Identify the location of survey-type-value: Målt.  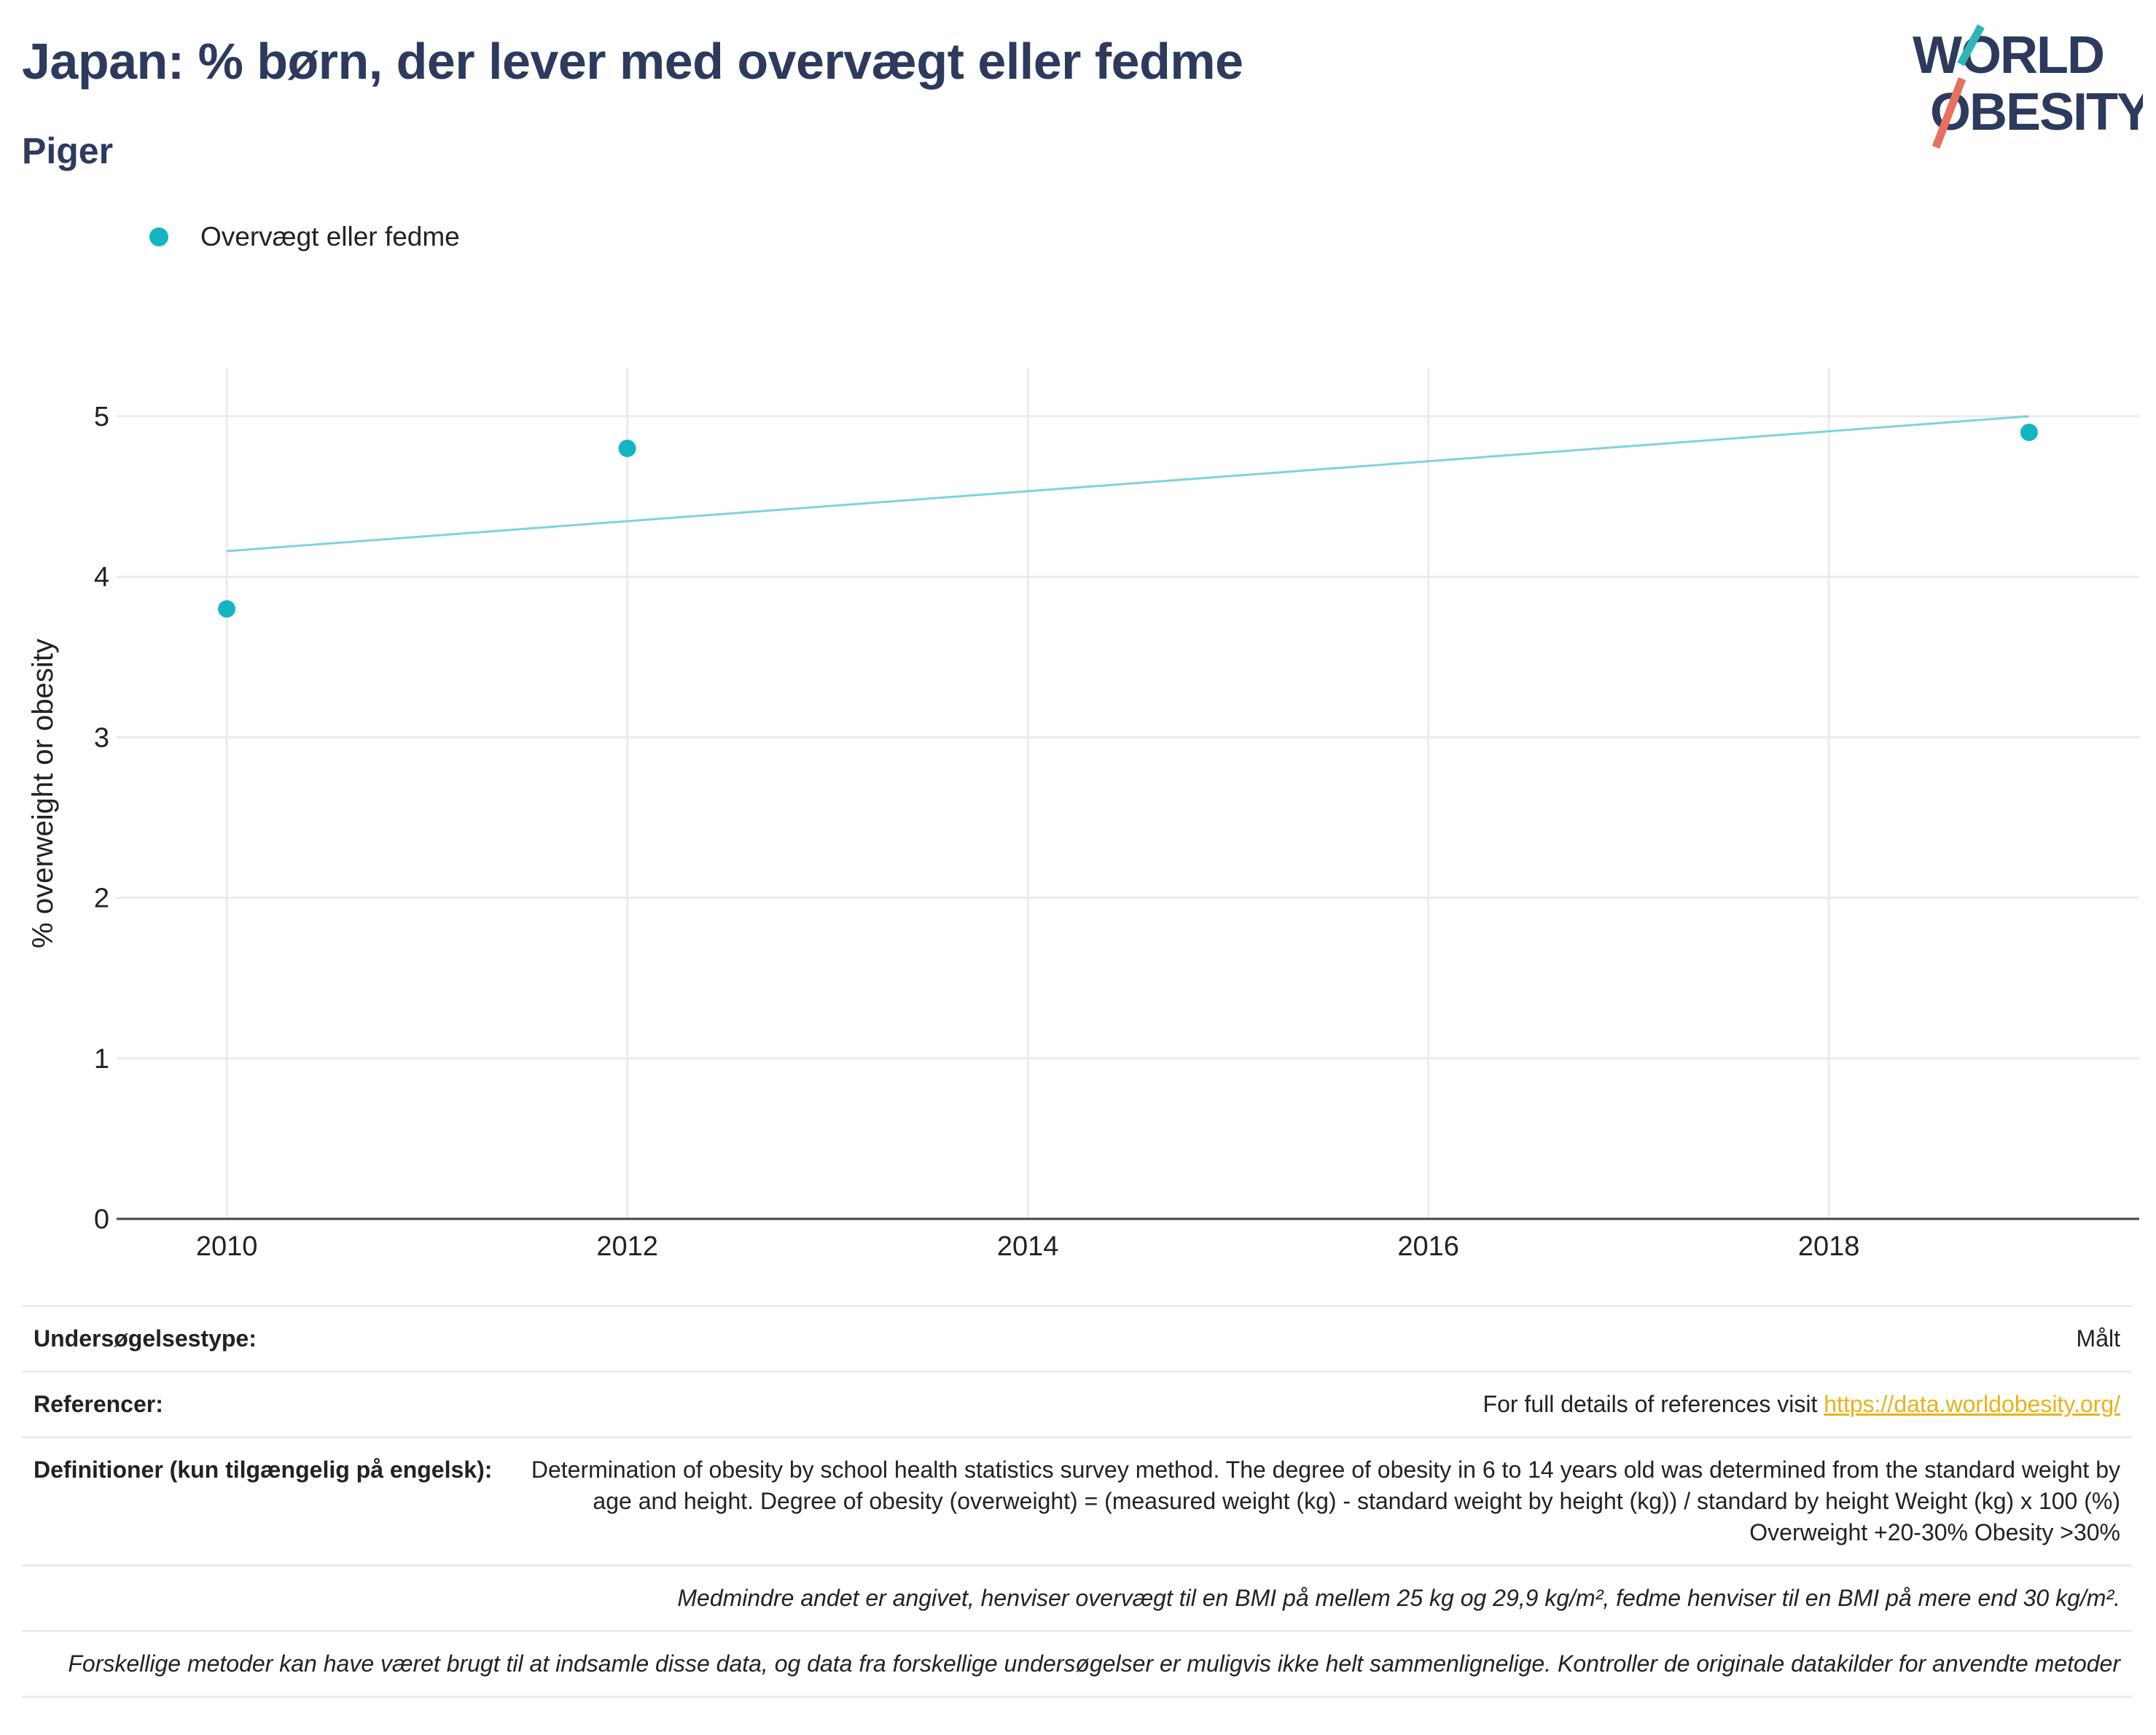
(2098, 1338).